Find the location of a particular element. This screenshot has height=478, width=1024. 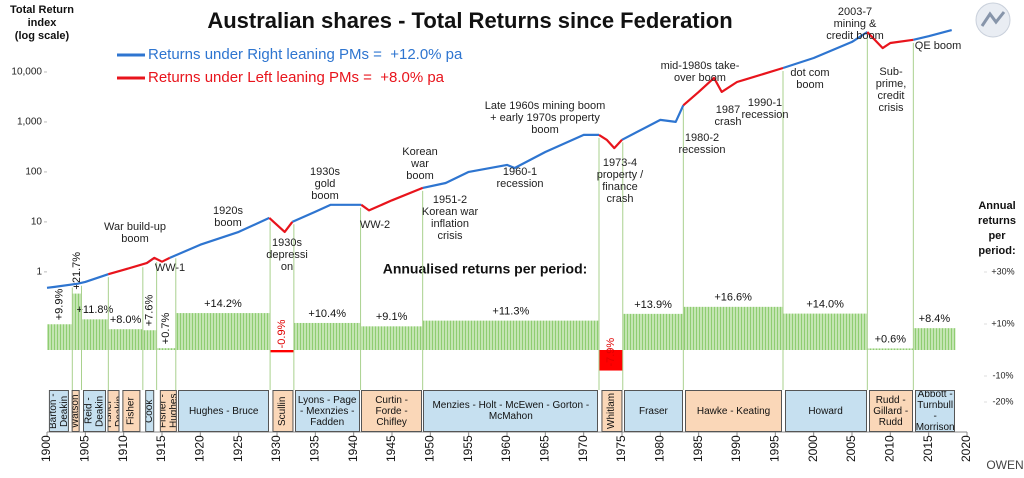

annotation-line: 1973-4 is located at coordinates (620, 163).